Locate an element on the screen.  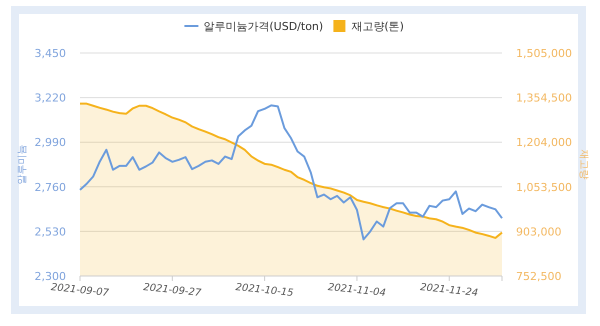
y2-tick-label: 752,500 is located at coordinates (539, 276).